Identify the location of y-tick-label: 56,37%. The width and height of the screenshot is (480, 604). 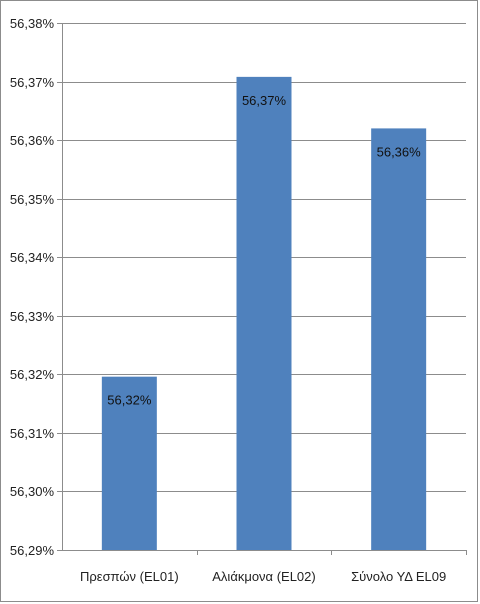
(32, 82).